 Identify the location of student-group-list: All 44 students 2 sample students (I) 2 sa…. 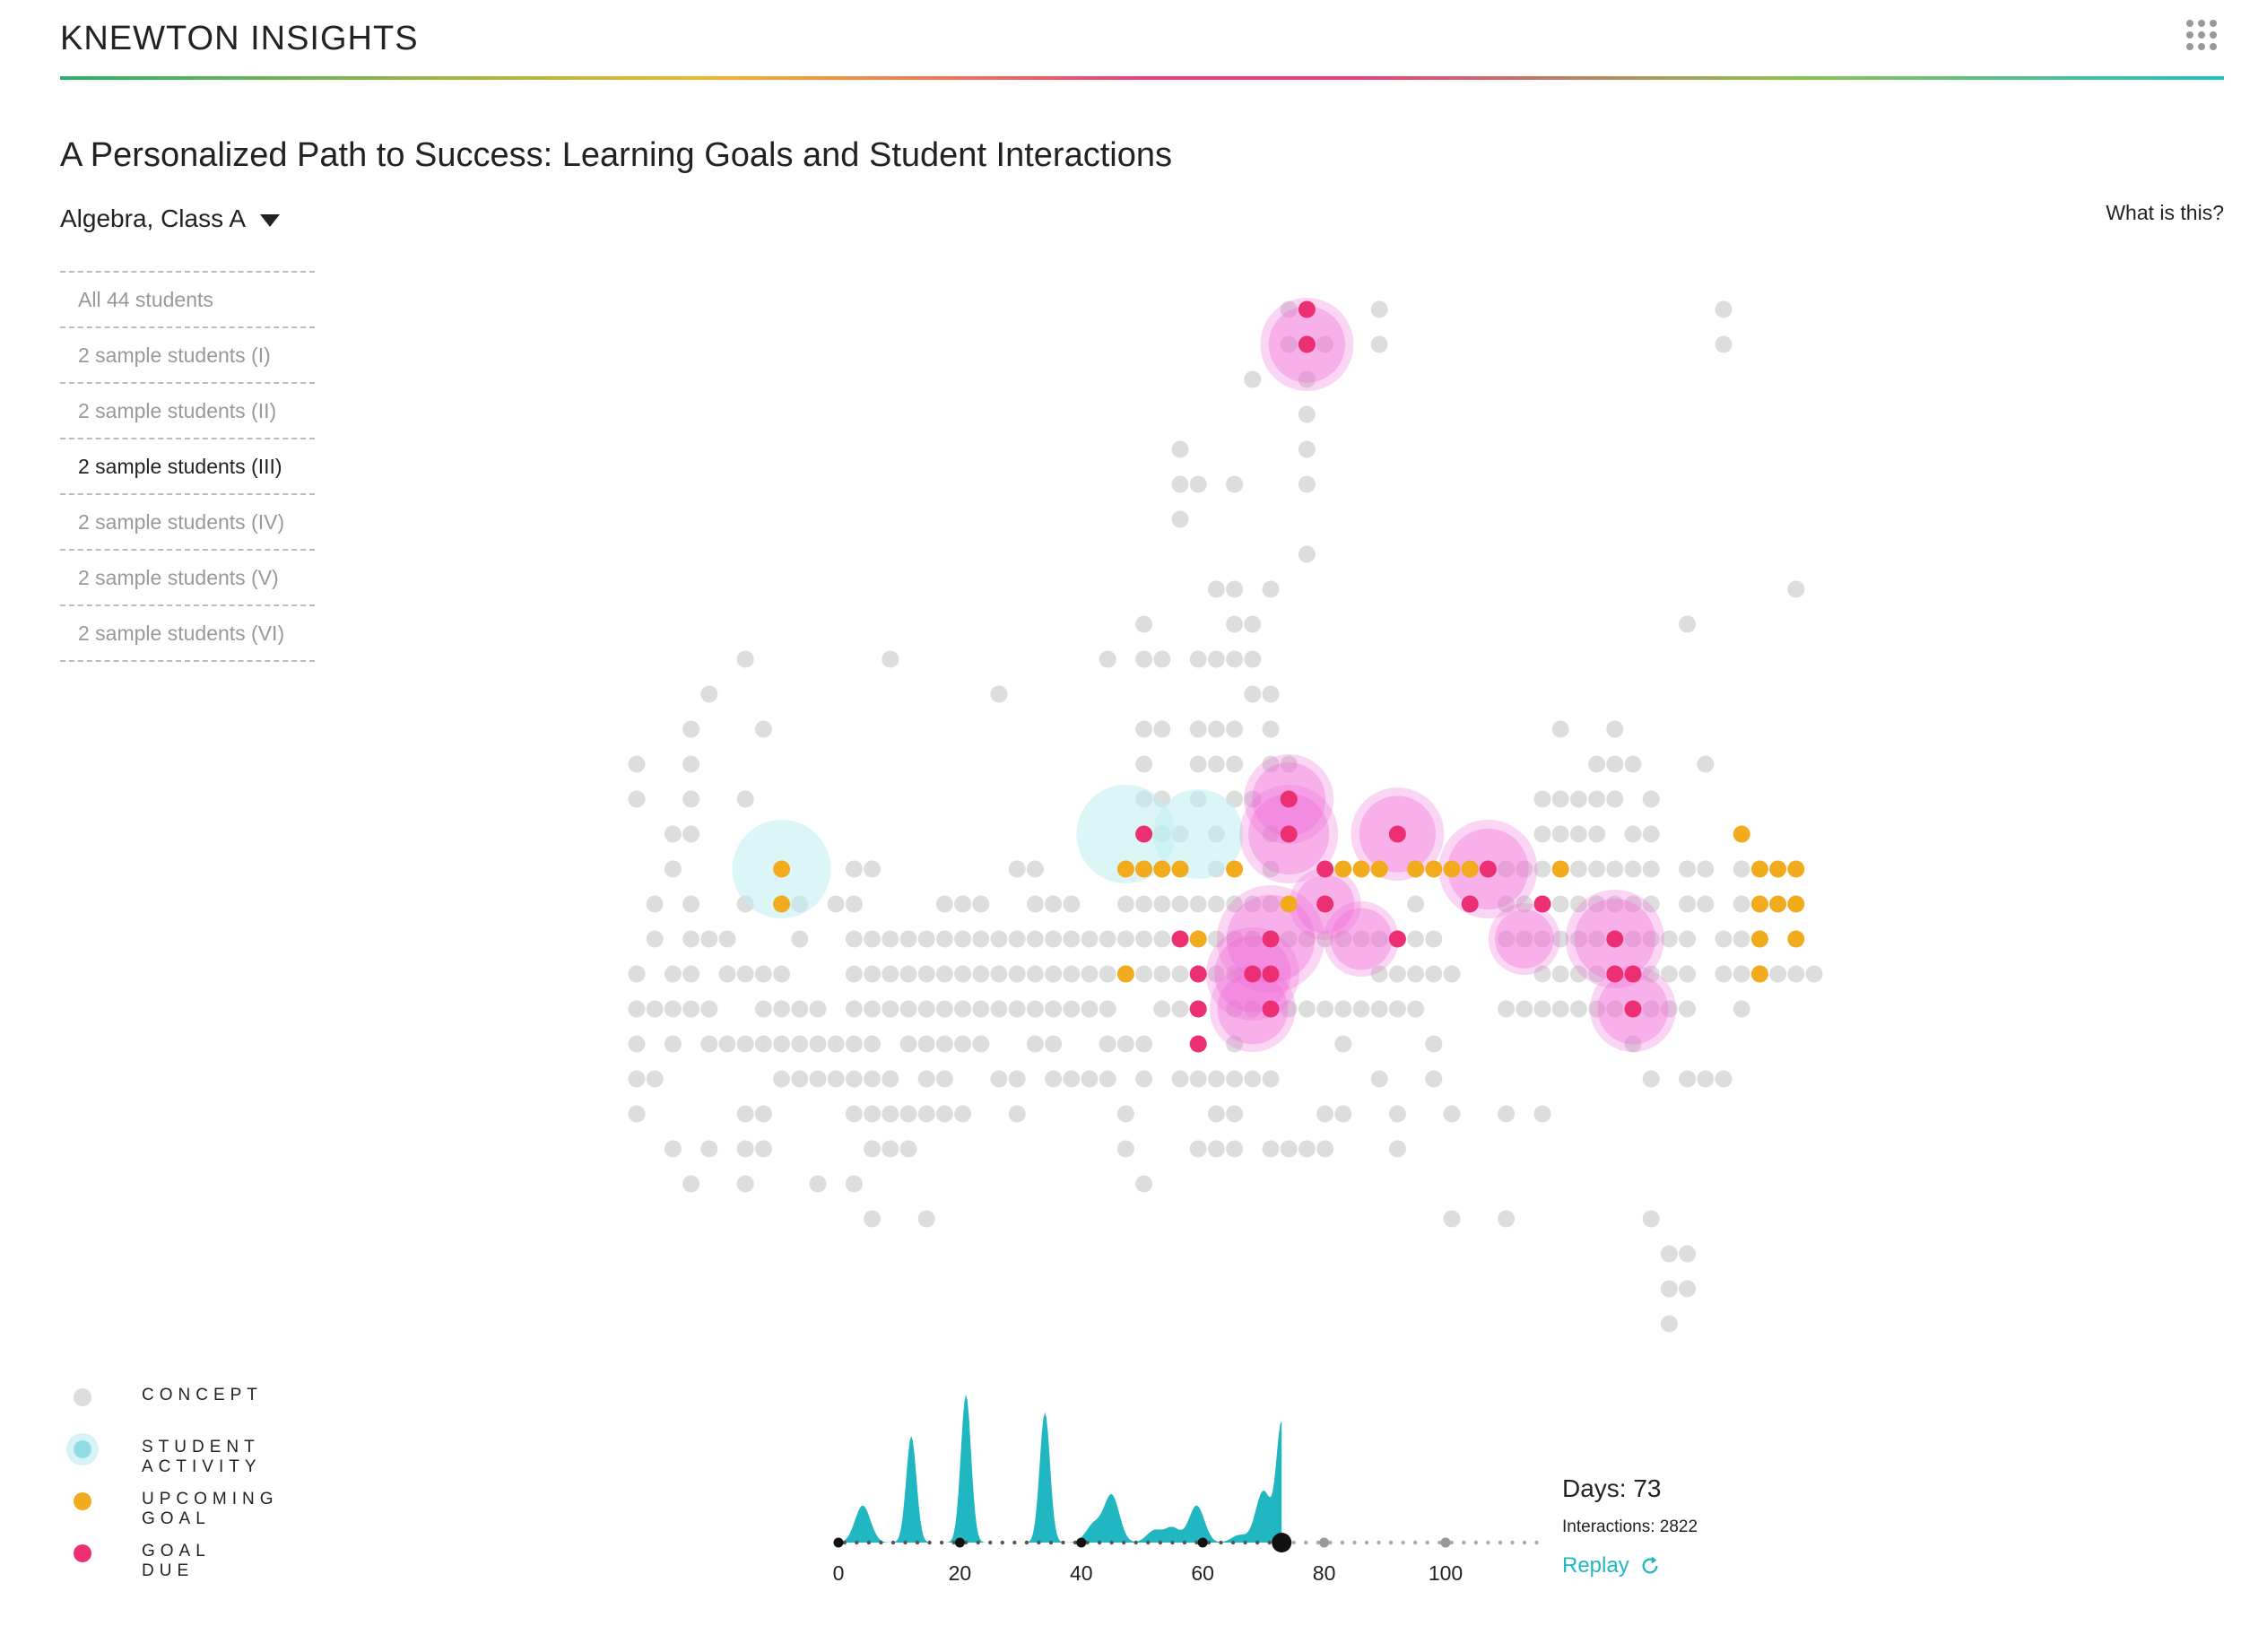
(187, 466).